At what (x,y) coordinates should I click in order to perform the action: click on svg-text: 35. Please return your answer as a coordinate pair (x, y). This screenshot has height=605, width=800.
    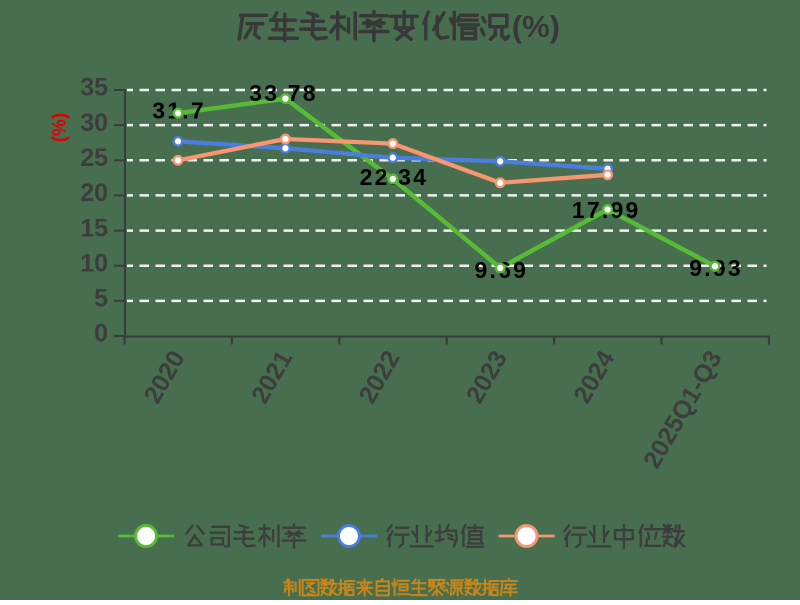
    Looking at the image, I should click on (94, 88).